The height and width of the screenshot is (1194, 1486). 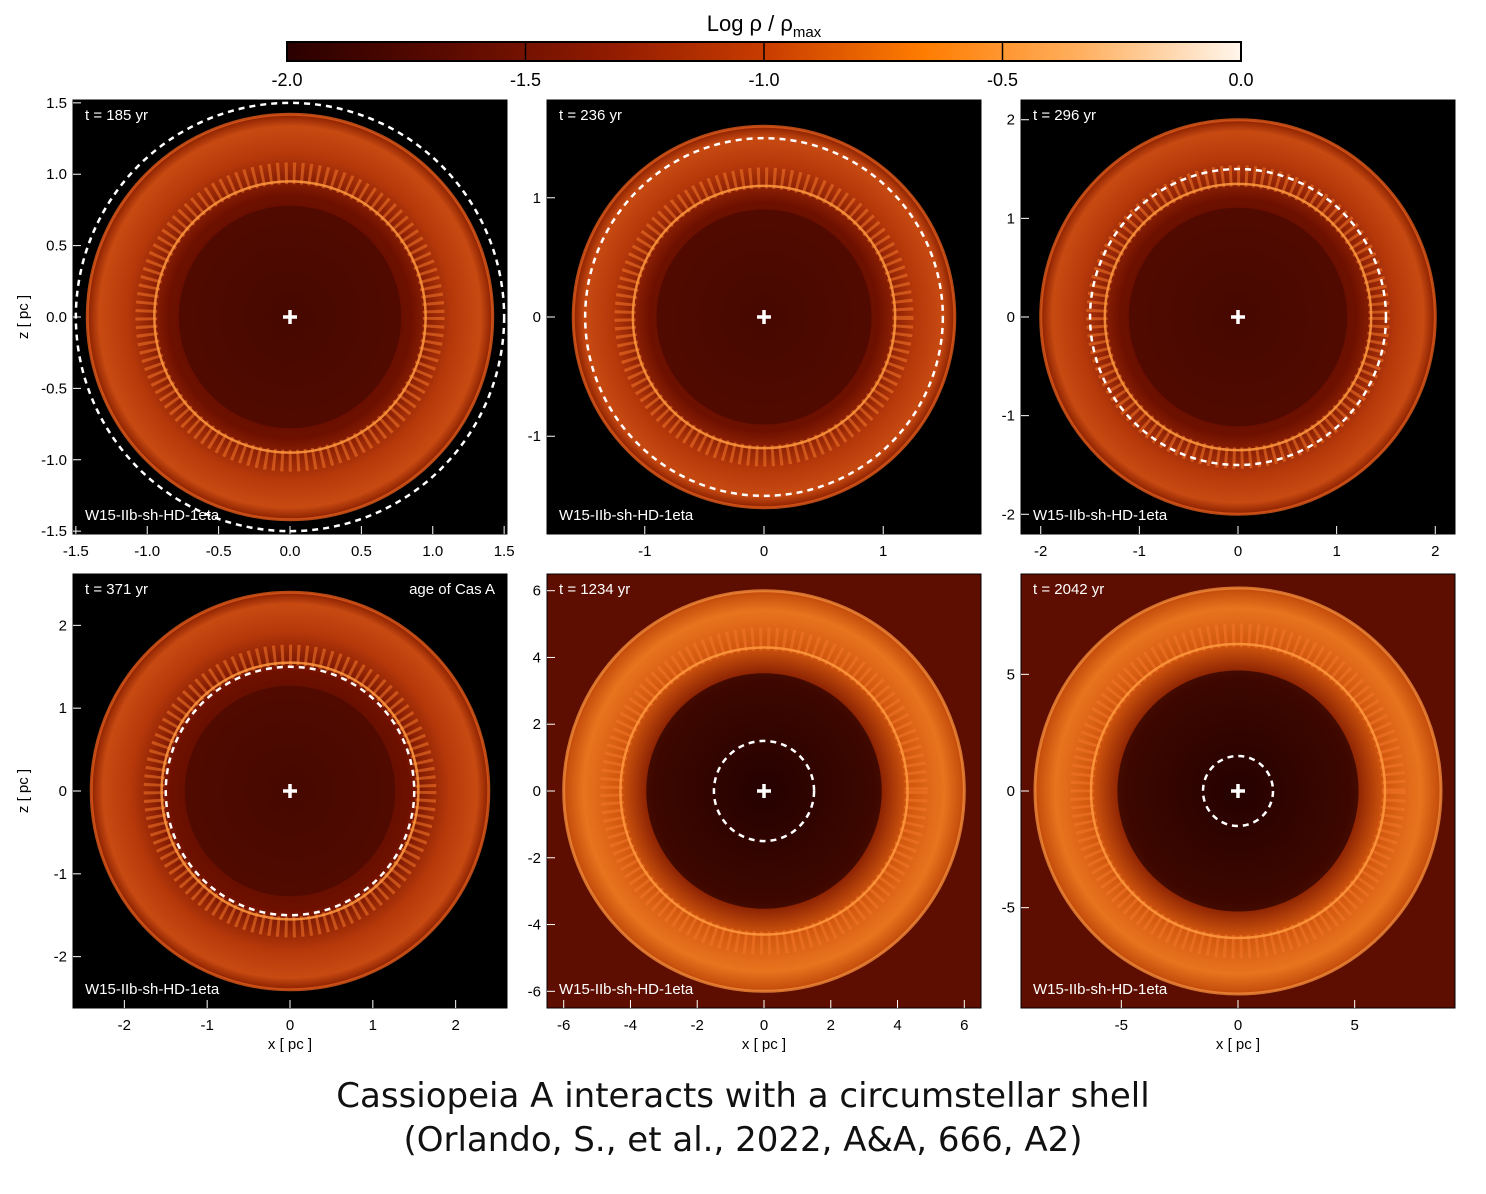 What do you see at coordinates (1002, 80) in the screenshot?
I see `colorbar-tick-label: -0.5` at bounding box center [1002, 80].